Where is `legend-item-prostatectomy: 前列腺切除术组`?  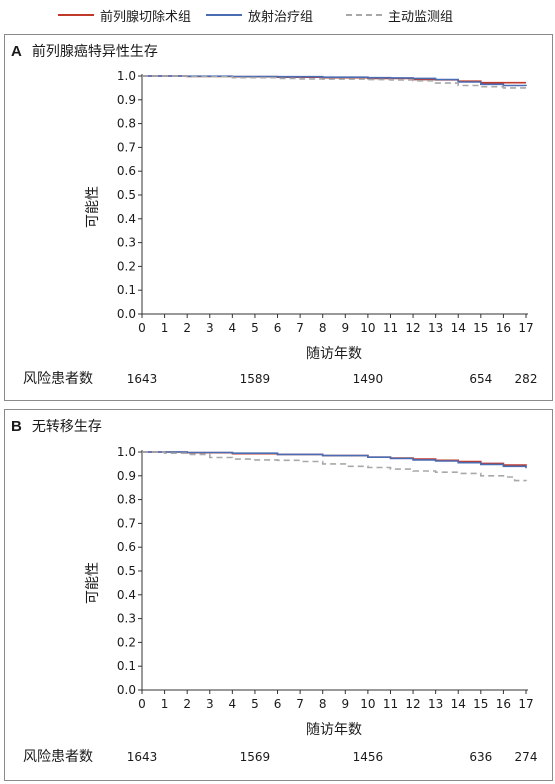 legend-item-prostatectomy: 前列腺切除术组 is located at coordinates (125, 15).